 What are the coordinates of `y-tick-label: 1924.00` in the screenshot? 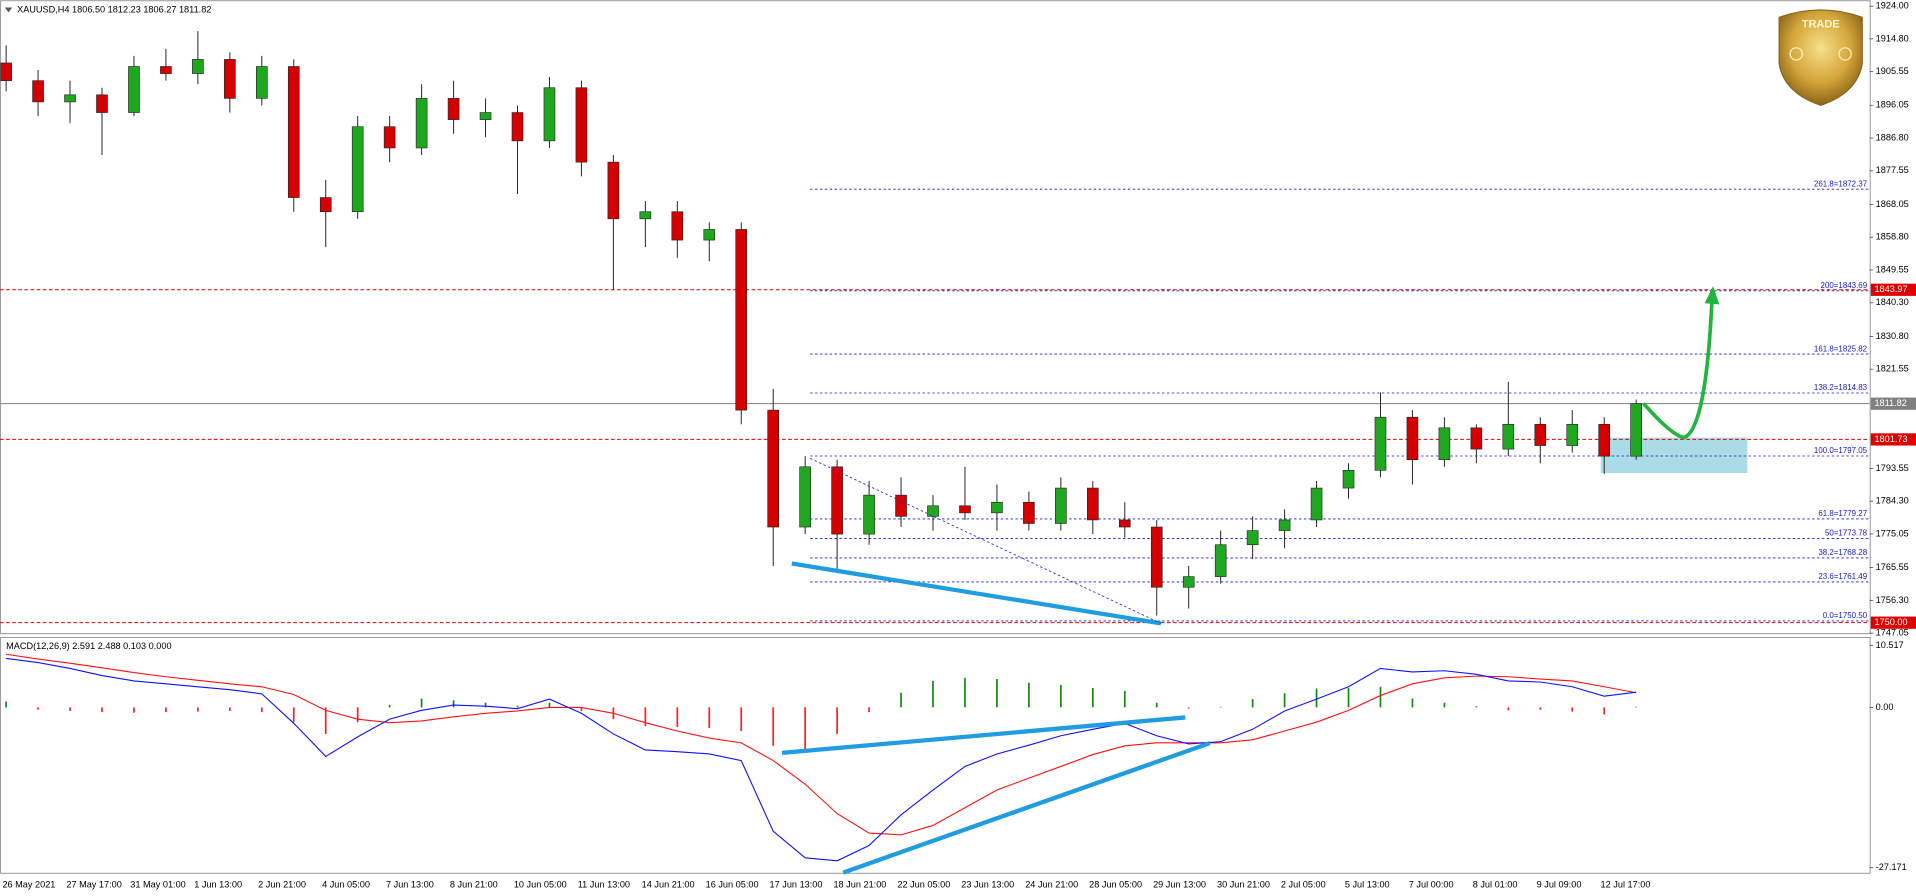 It's located at (1892, 6).